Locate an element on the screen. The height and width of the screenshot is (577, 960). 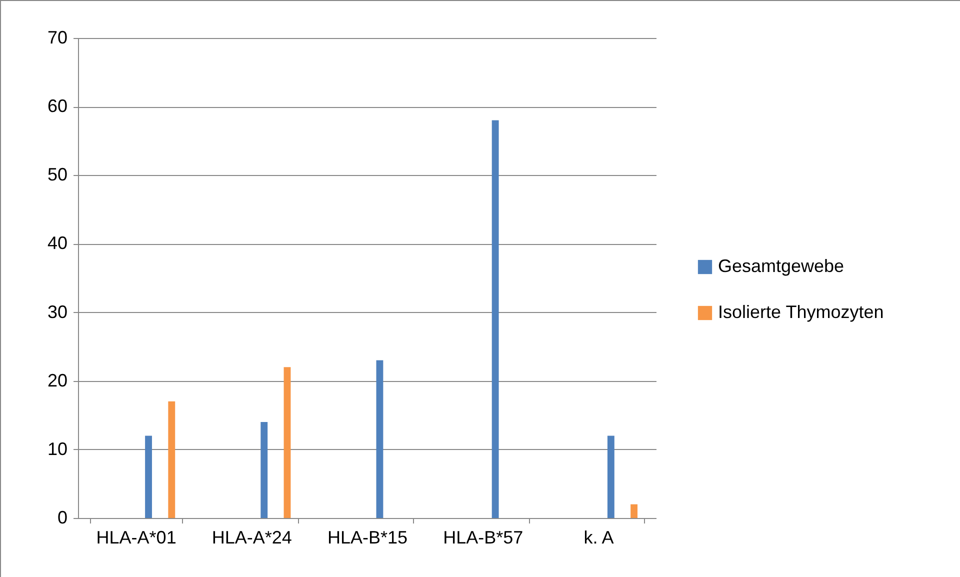
x-tick-label: k. A is located at coordinates (599, 538).